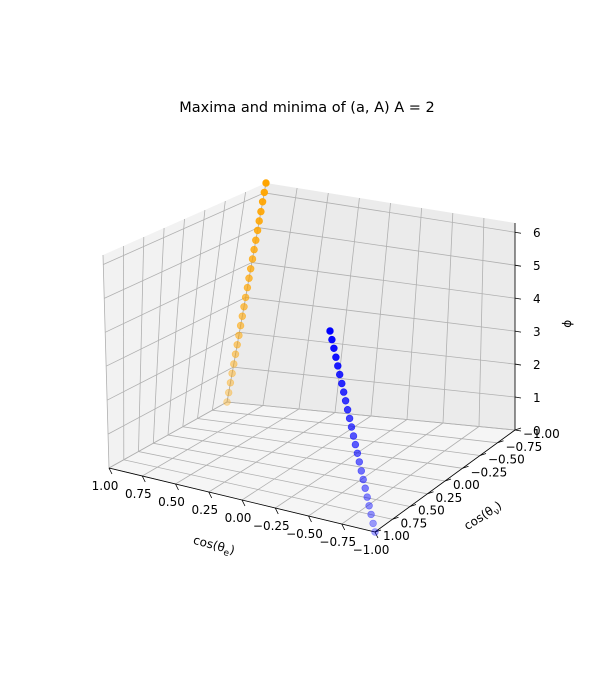  What do you see at coordinates (105, 486) in the screenshot?
I see `x-tick-label-0: 1.00` at bounding box center [105, 486].